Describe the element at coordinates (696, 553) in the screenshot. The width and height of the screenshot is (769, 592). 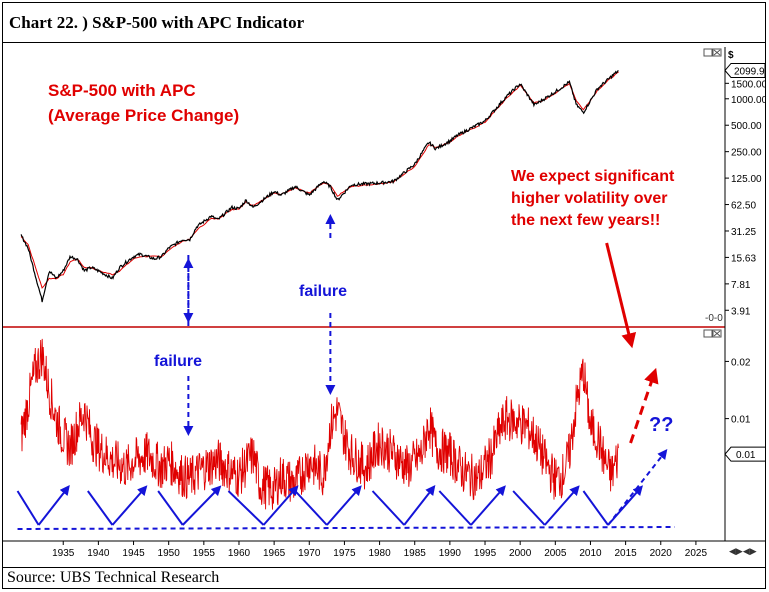
I see `year-label: 2025` at that location.